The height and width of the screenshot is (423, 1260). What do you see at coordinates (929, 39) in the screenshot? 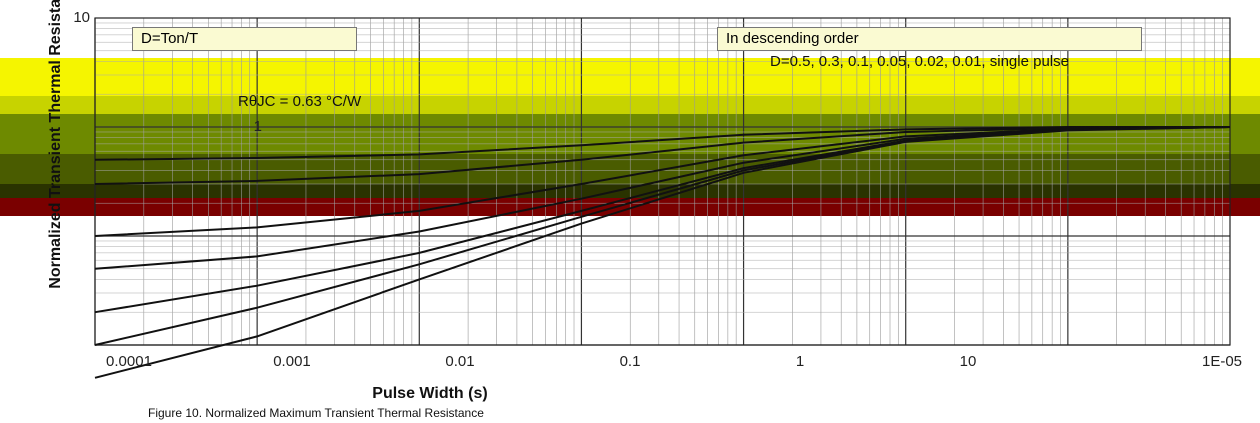
I see `order-note-box: In descending order` at bounding box center [929, 39].